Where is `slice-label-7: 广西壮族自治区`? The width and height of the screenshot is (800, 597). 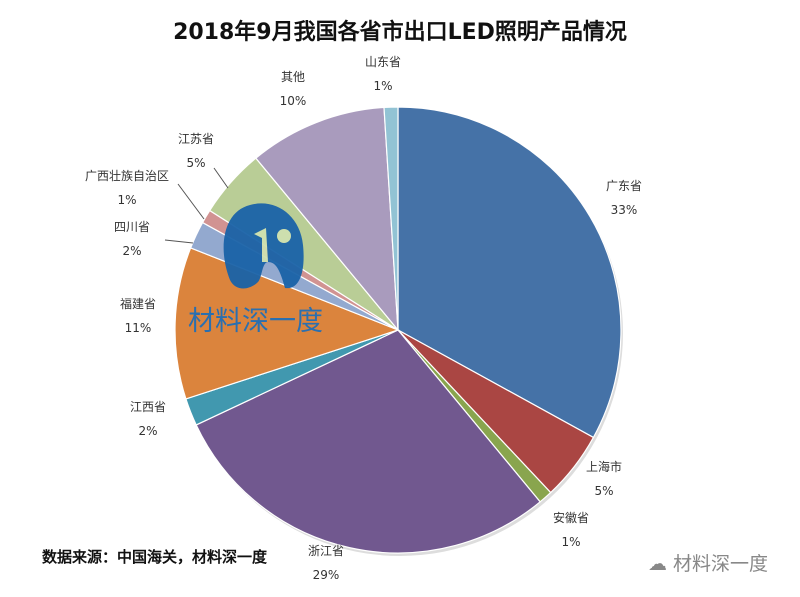 slice-label-7: 广西壮族自治区 is located at coordinates (127, 176).